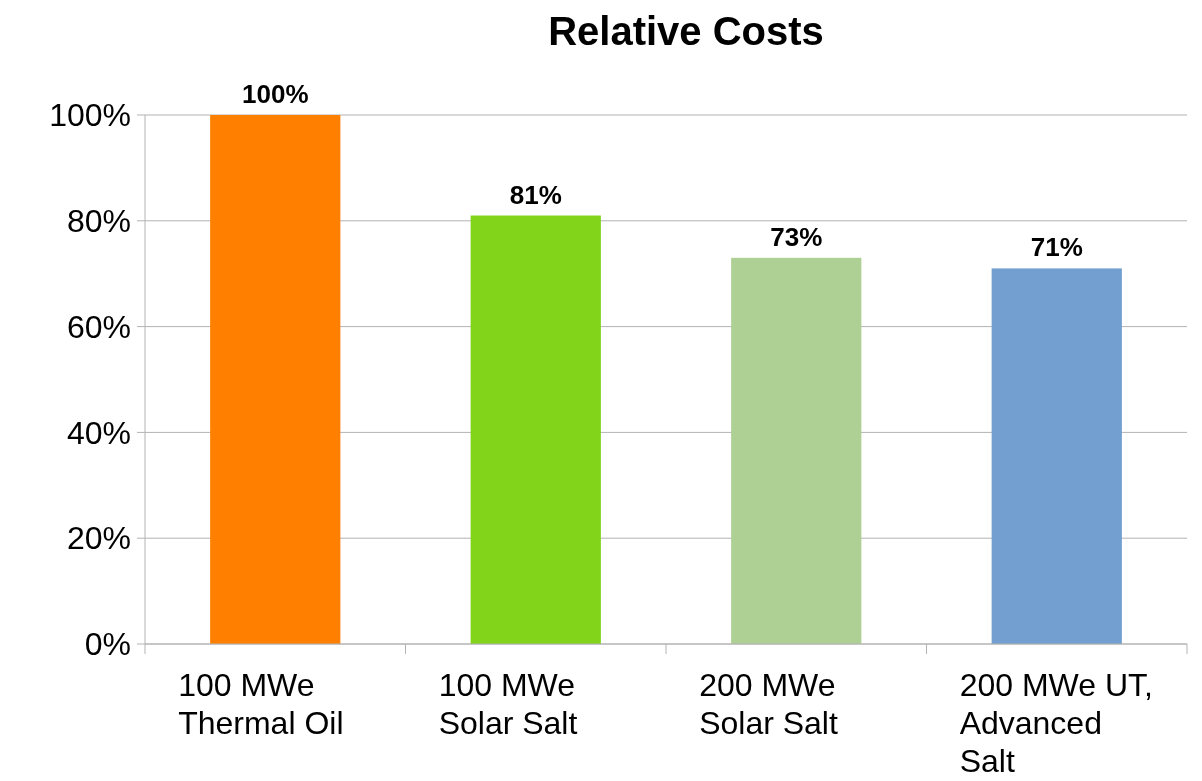 The width and height of the screenshot is (1202, 781). I want to click on y-tick-label: 20%, so click(98, 538).